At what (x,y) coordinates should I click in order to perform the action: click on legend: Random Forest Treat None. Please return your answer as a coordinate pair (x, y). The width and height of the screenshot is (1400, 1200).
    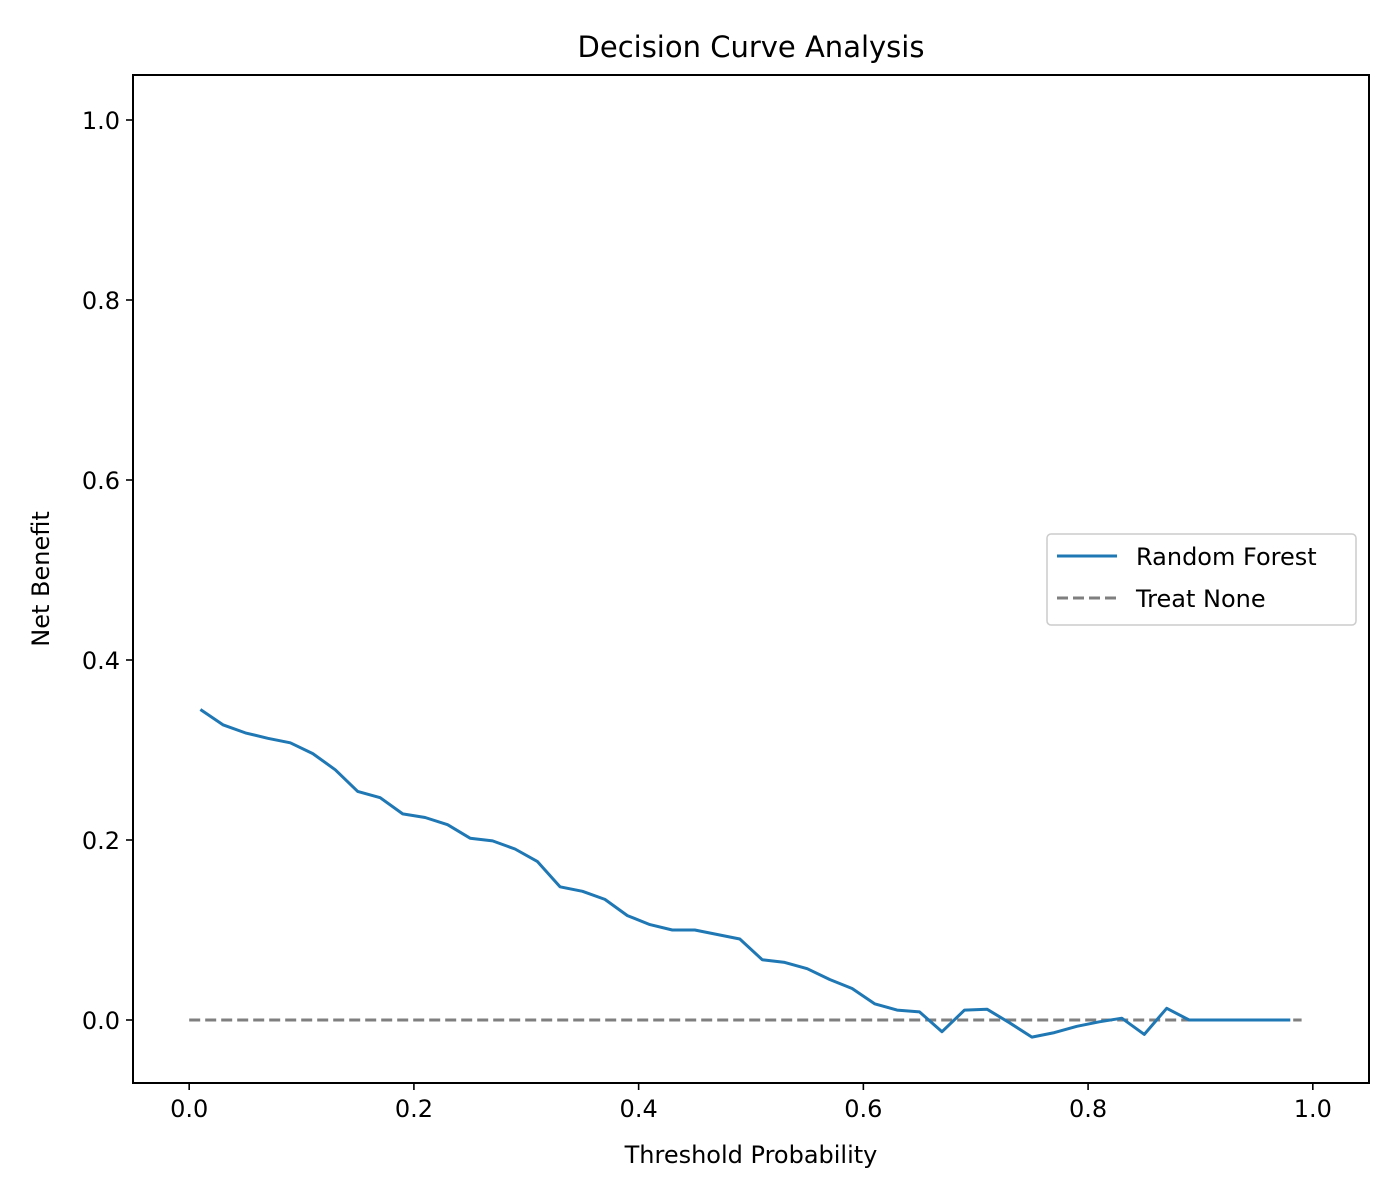
    Looking at the image, I should click on (1201, 579).